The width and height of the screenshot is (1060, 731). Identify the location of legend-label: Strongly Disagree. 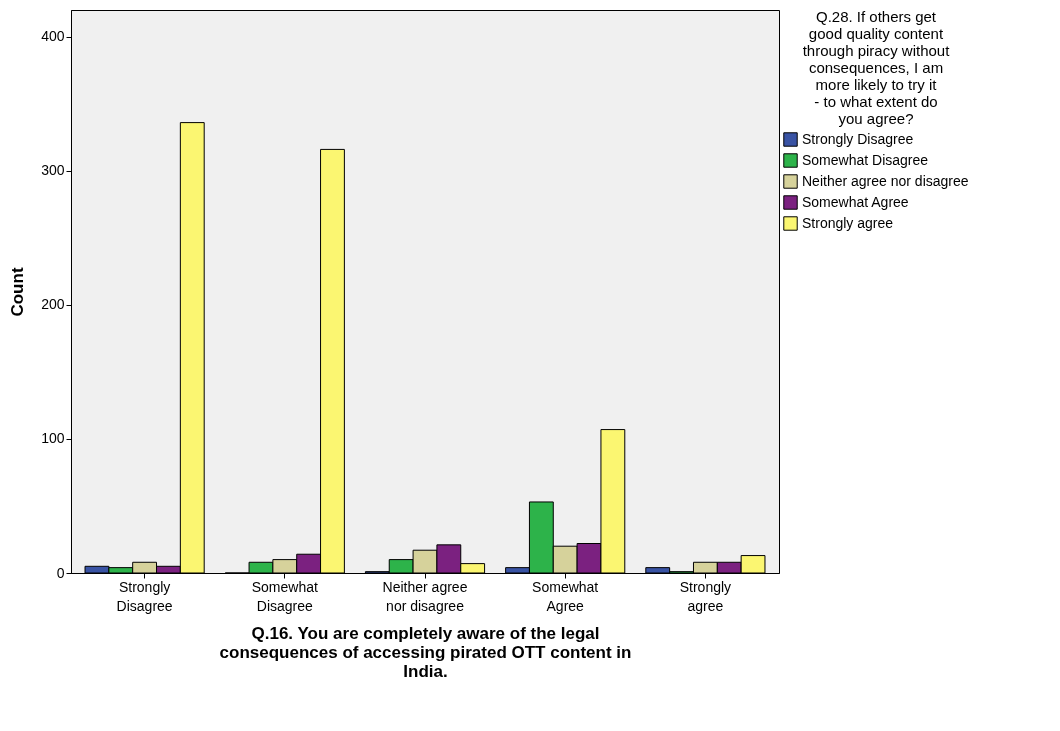
(858, 138).